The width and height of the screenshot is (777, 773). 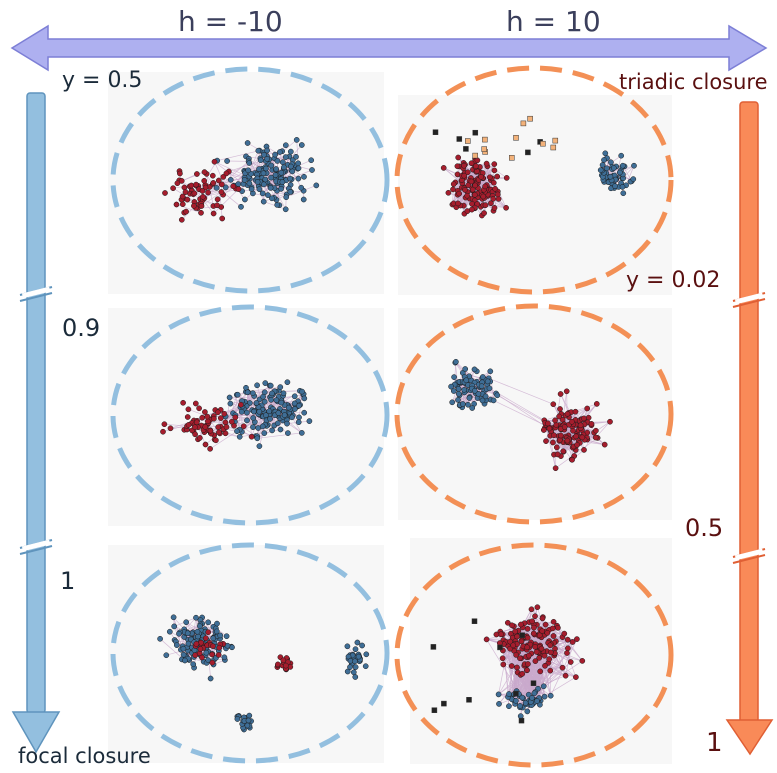 What do you see at coordinates (535, 195) in the screenshot?
I see `network-background` at bounding box center [535, 195].